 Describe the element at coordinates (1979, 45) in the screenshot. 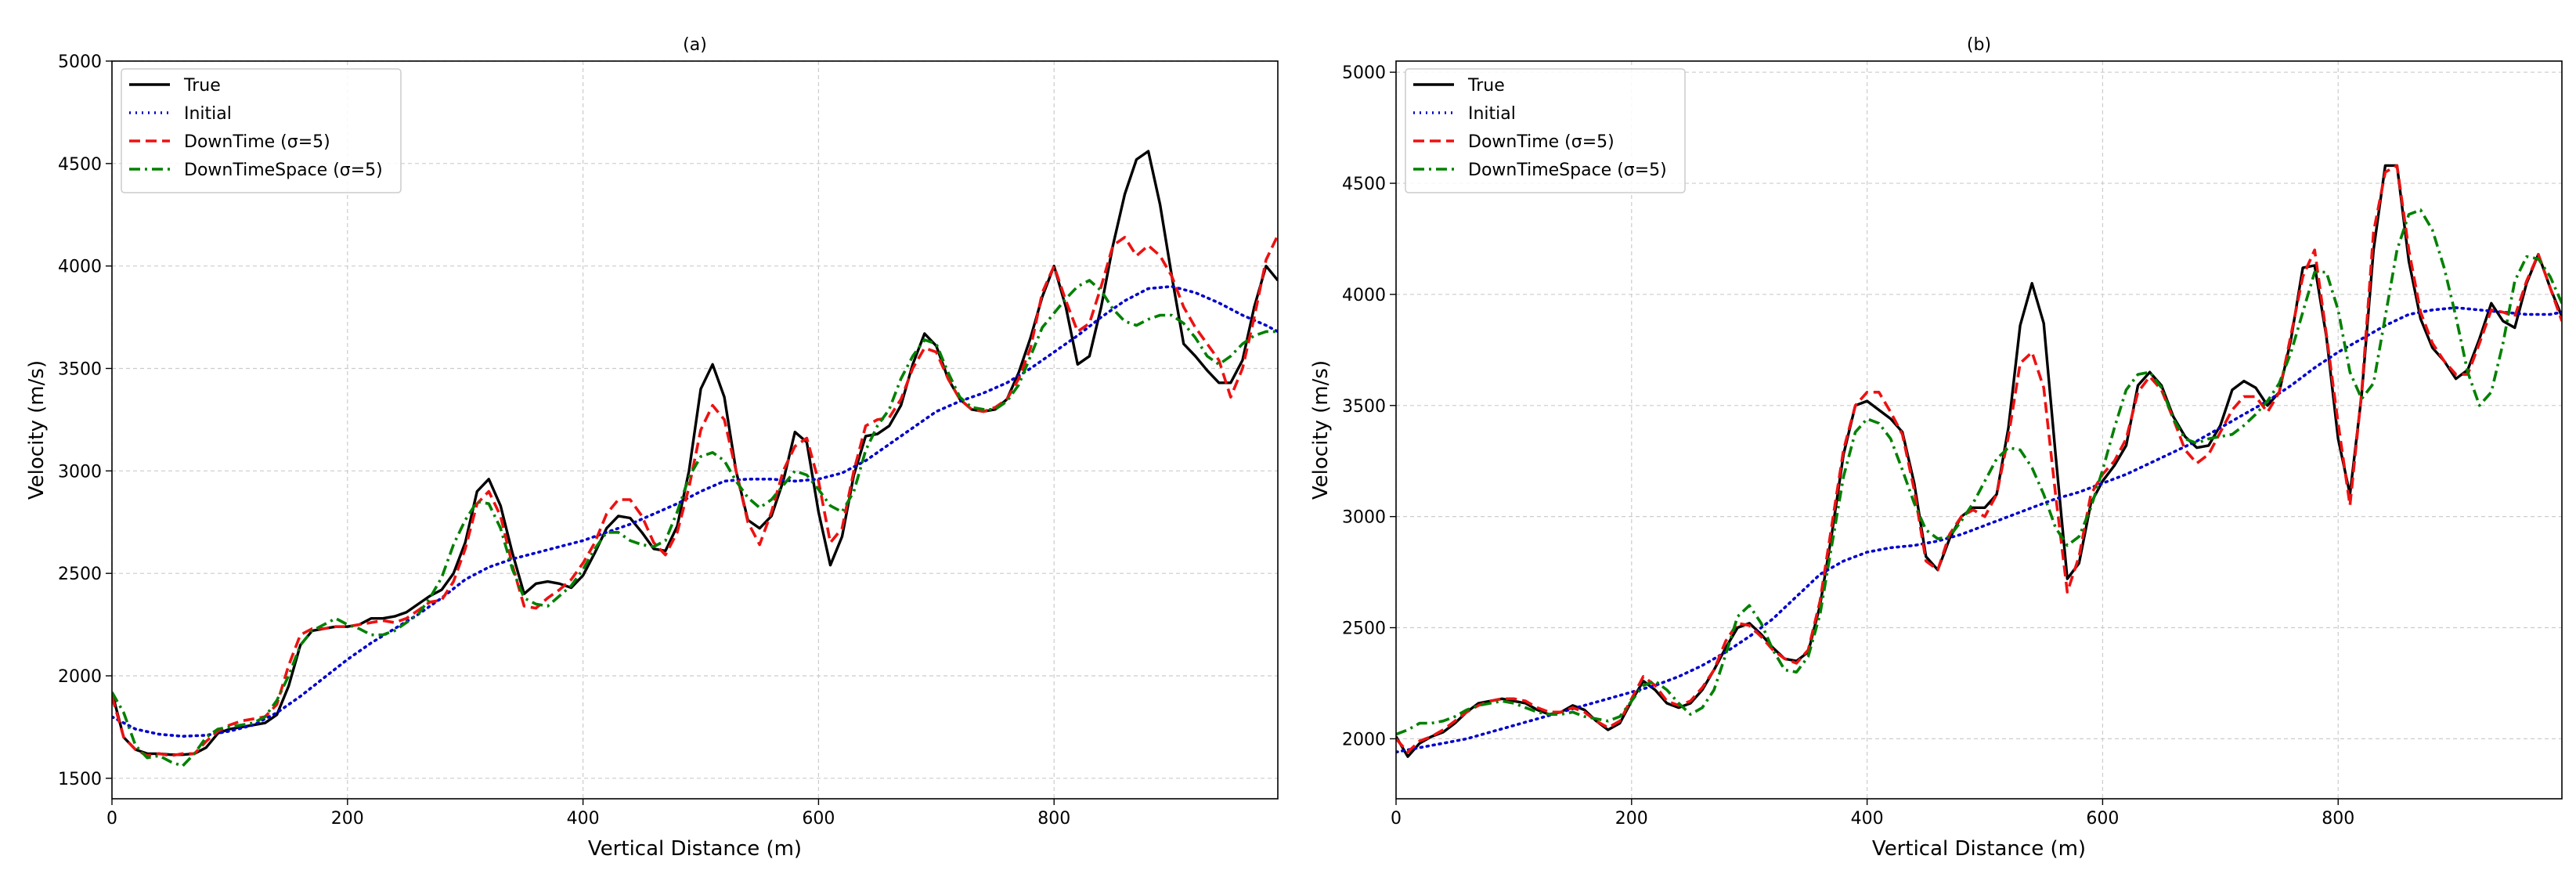

I see `chart-title: (b)` at that location.